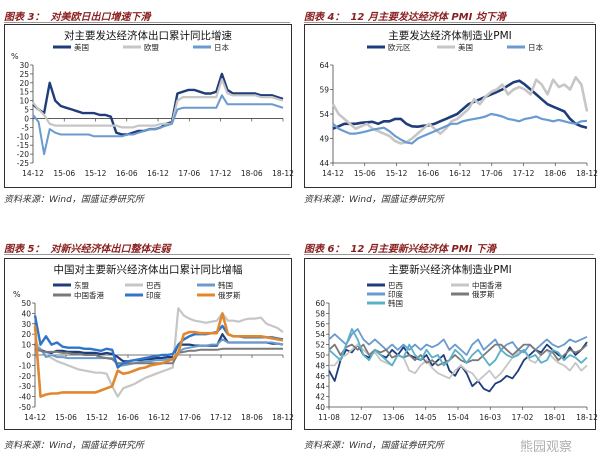  I want to click on y-tick-label: 5, so click(26, 110).